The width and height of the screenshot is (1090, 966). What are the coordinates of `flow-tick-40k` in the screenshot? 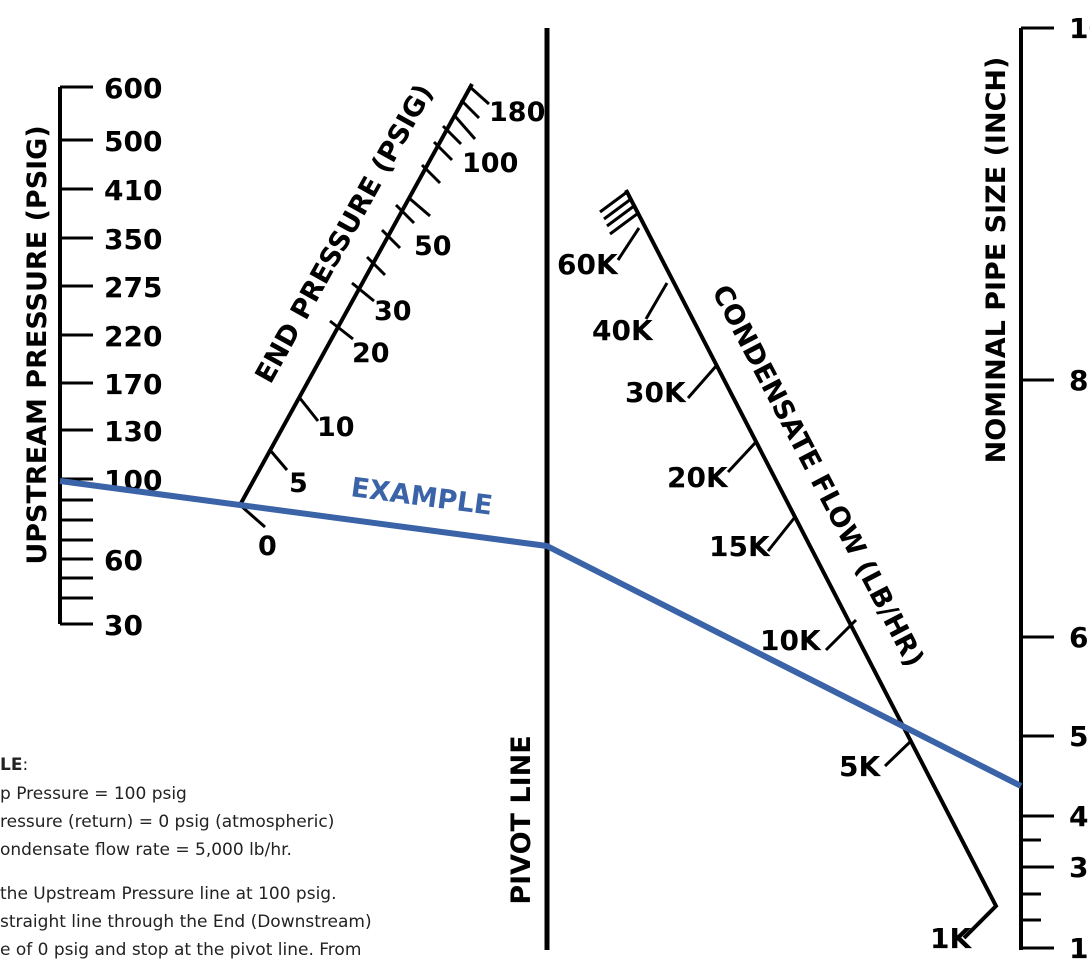 It's located at (656, 301).